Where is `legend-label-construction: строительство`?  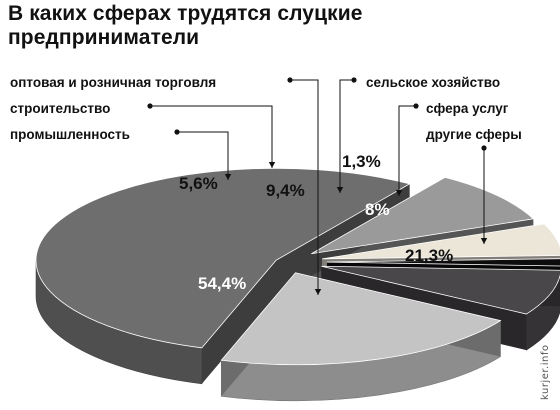 legend-label-construction: строительство is located at coordinates (60, 108).